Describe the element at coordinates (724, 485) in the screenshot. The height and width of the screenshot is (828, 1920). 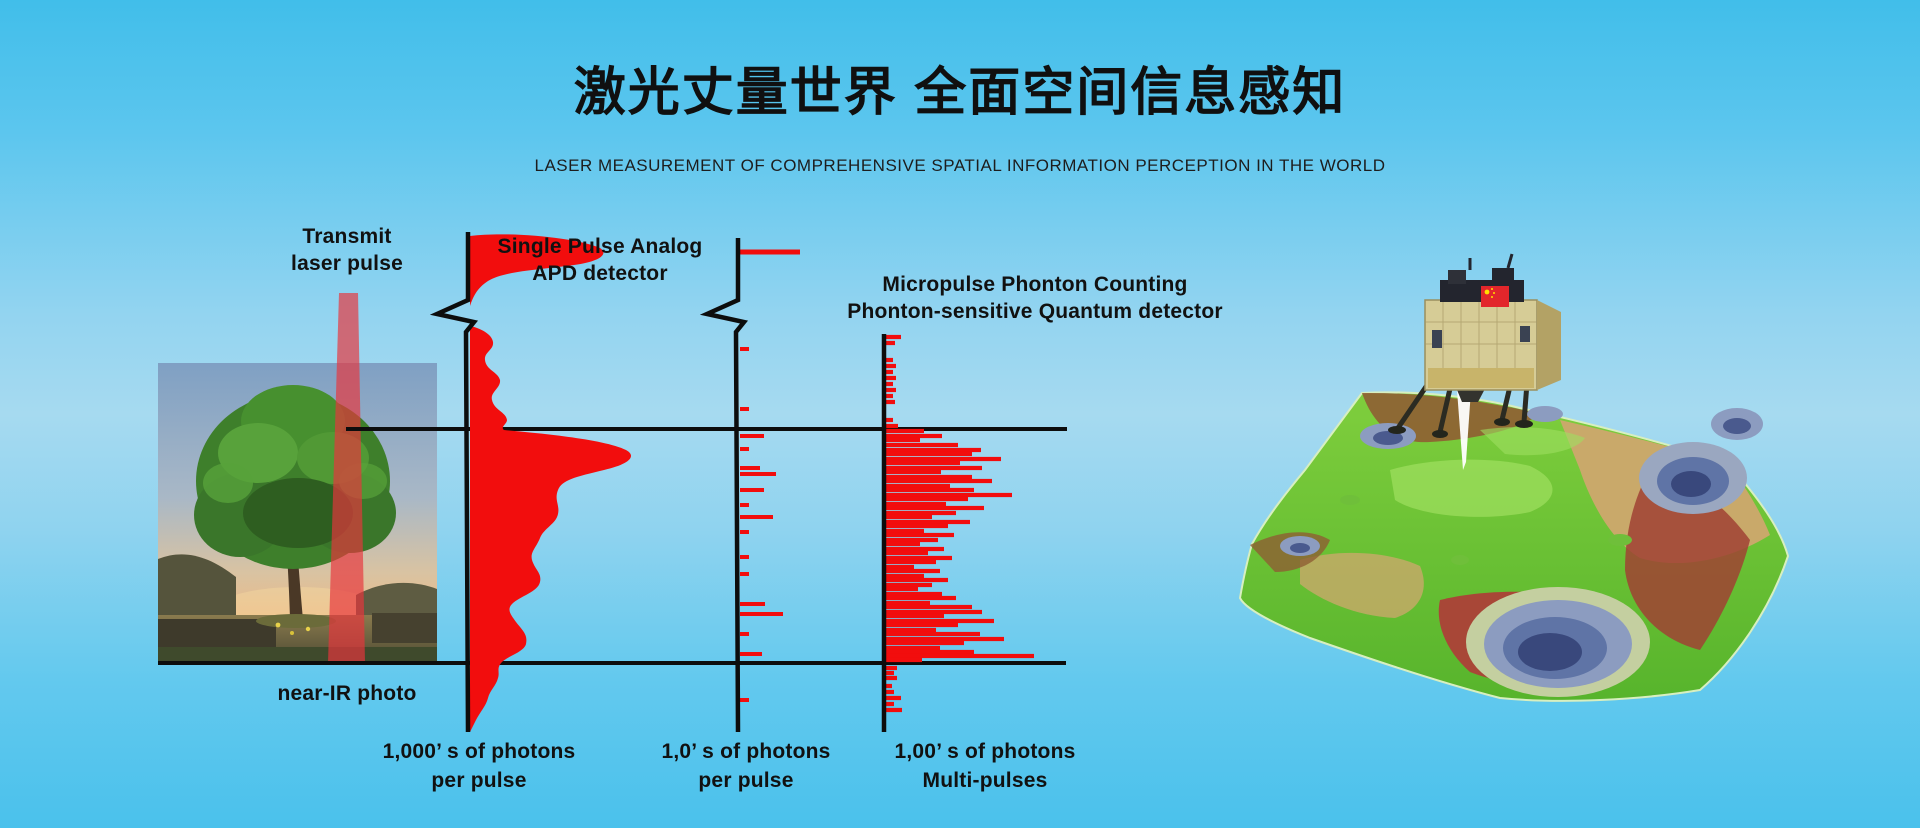
I see `axis-col2` at that location.